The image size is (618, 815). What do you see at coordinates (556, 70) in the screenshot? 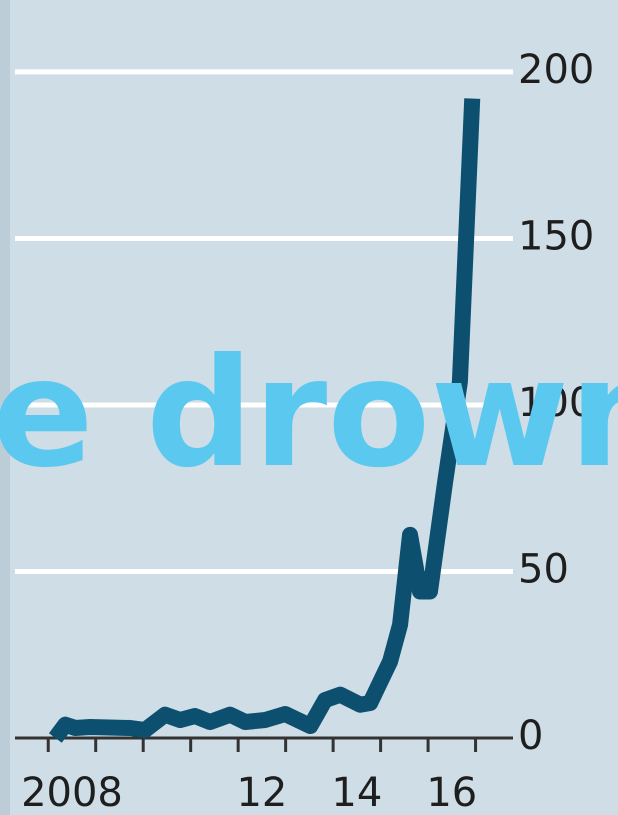
I see `y-tick-label: 200` at bounding box center [556, 70].